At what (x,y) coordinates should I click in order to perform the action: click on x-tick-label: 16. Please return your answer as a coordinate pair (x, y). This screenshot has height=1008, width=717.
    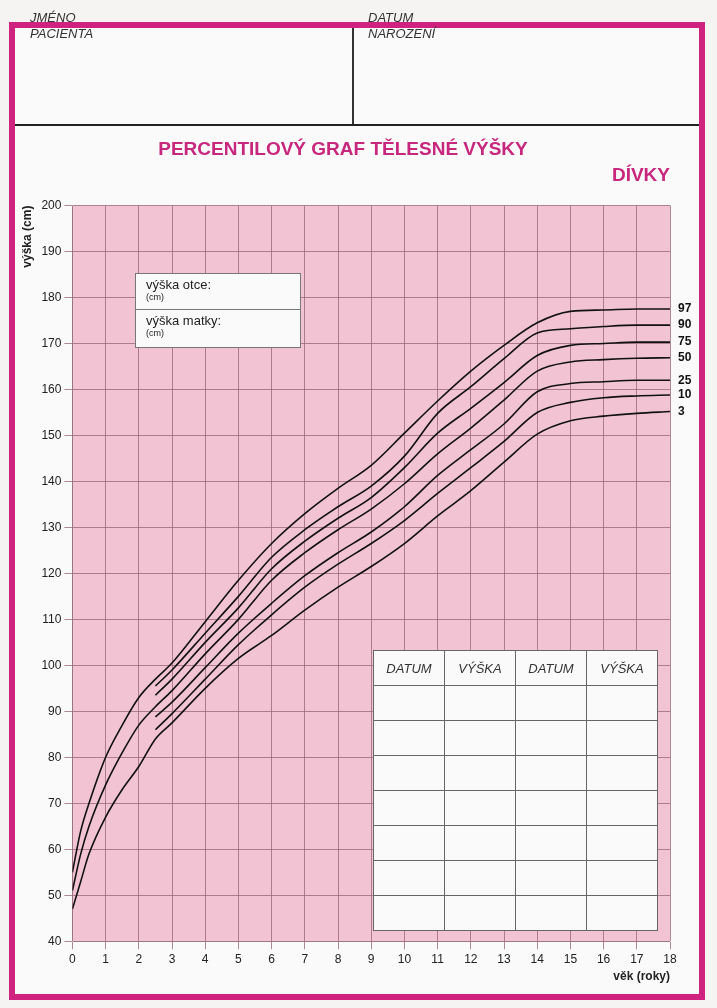
    Looking at the image, I should click on (603, 958).